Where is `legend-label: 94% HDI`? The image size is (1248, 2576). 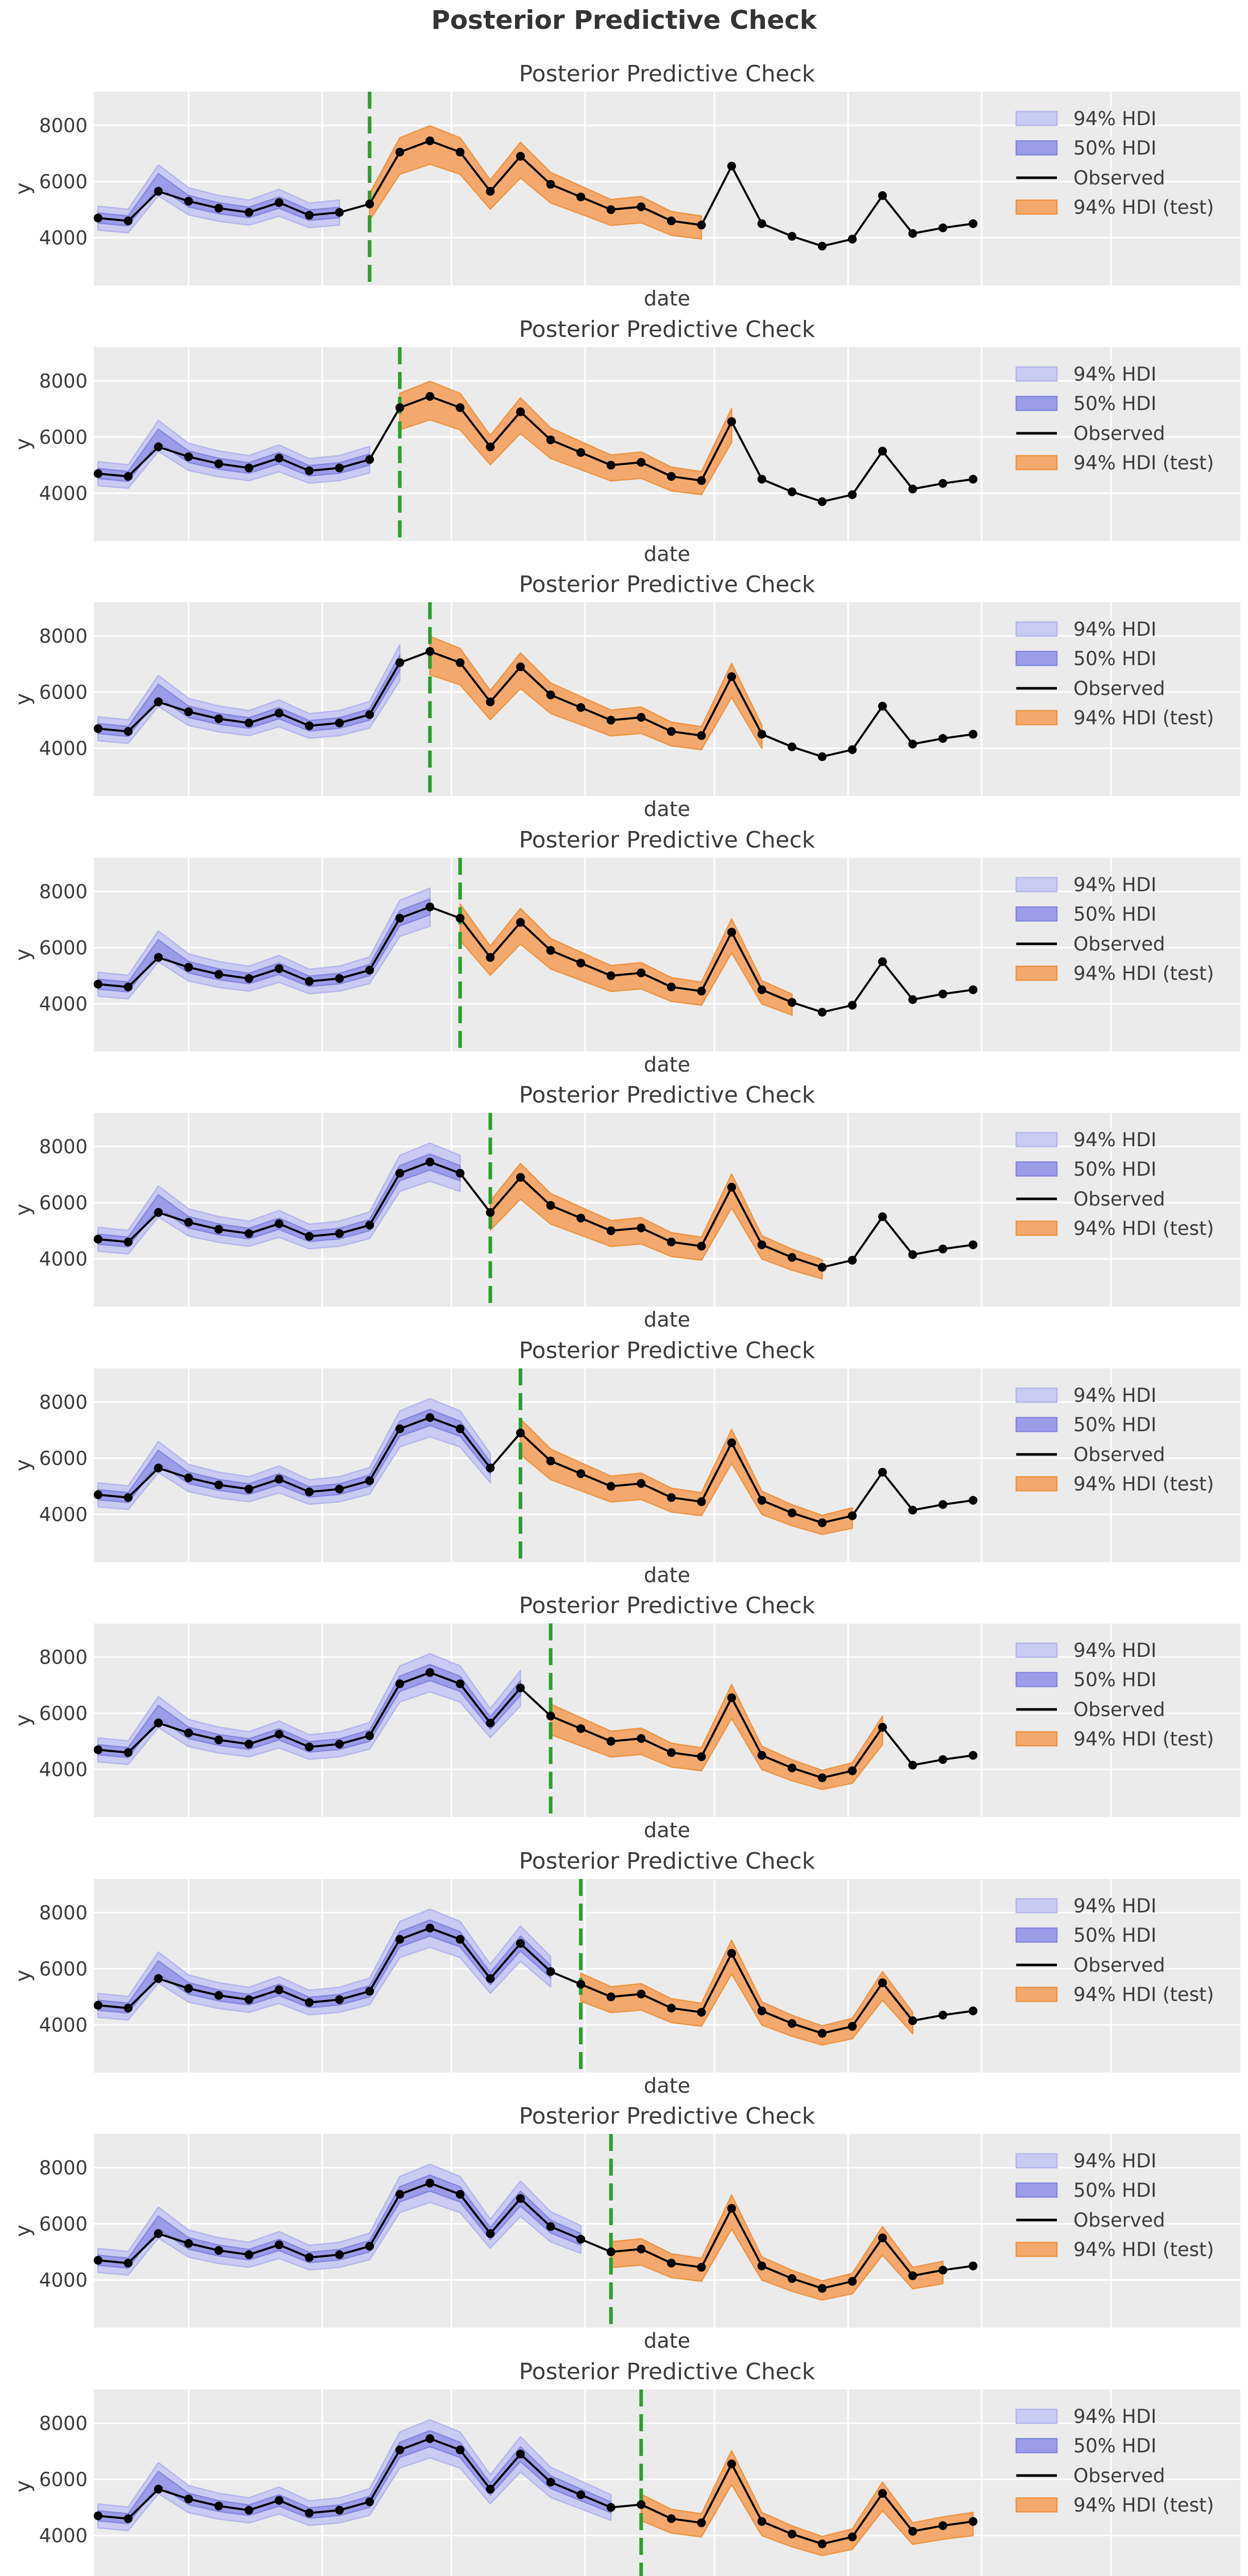 legend-label: 94% HDI is located at coordinates (1114, 1395).